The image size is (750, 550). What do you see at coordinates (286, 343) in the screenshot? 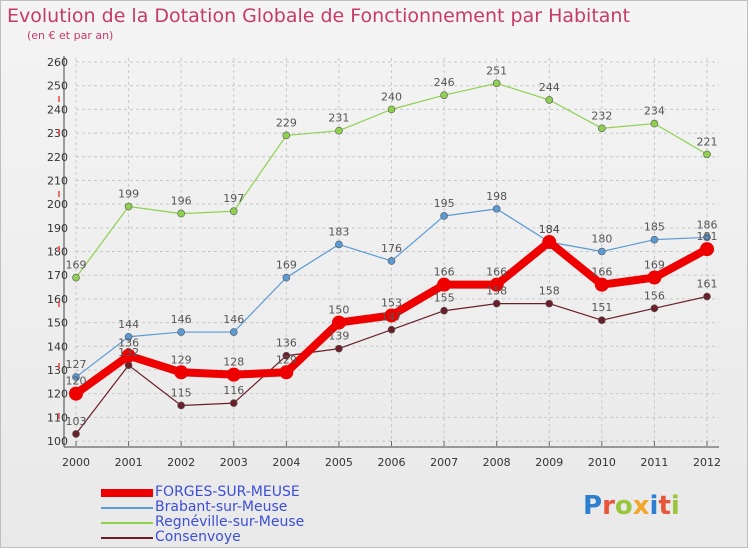
I see `data-label: 136` at bounding box center [286, 343].